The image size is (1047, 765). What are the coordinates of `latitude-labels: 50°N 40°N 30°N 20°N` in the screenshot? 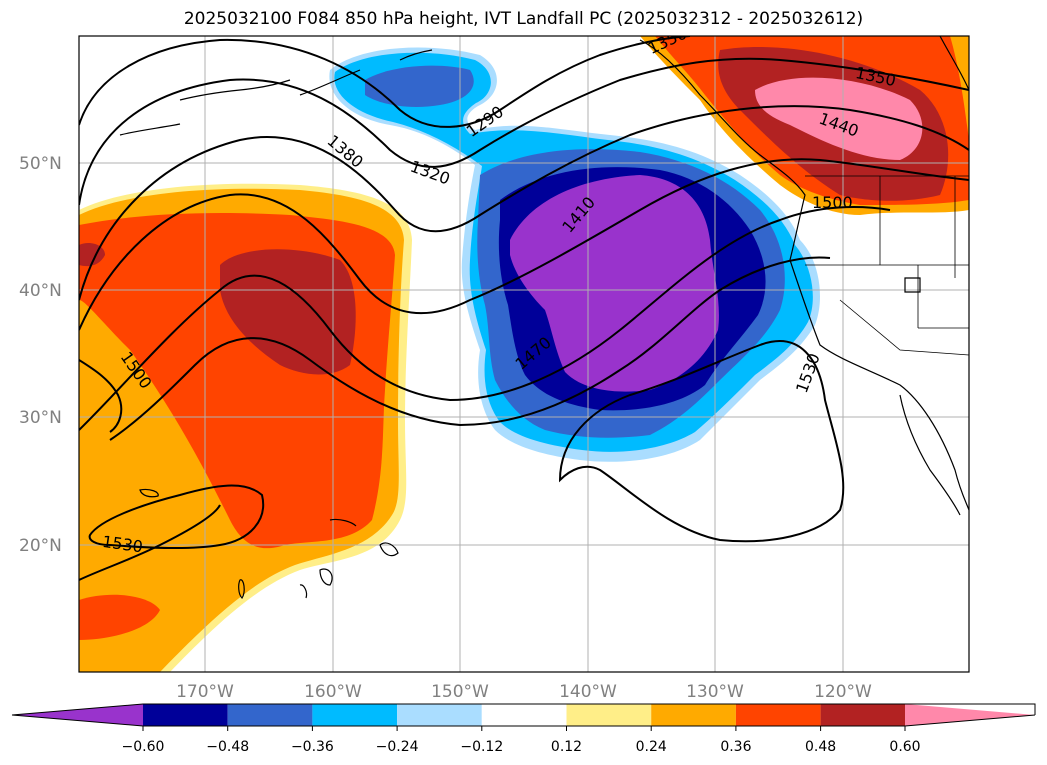 It's located at (40, 355).